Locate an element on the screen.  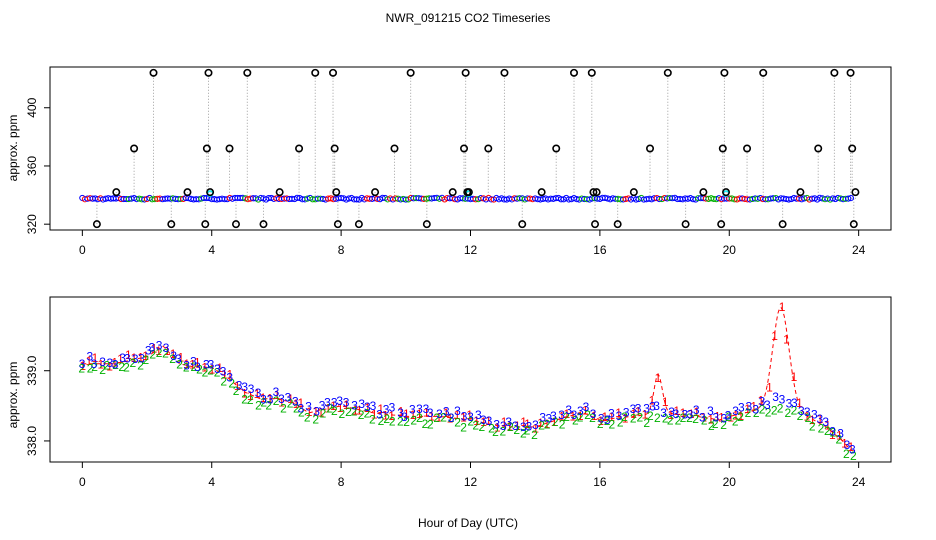
x-tick-label: 24 is located at coordinates (859, 250).